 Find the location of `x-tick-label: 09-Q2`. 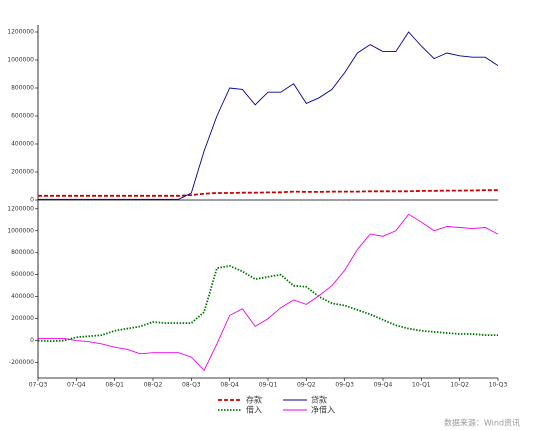

x-tick-label: 09-Q2 is located at coordinates (306, 385).